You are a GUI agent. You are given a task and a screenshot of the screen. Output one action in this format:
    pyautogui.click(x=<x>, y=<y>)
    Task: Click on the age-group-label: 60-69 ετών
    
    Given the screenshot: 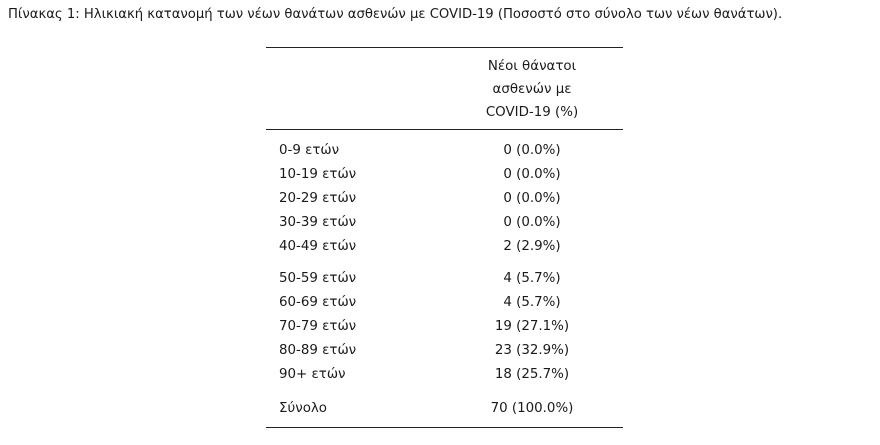 What is the action you would take?
    pyautogui.click(x=318, y=302)
    